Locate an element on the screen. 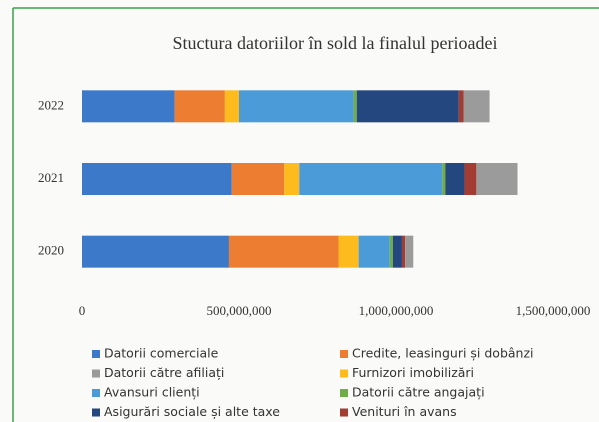  y-tick-label: 2022 is located at coordinates (51, 104).